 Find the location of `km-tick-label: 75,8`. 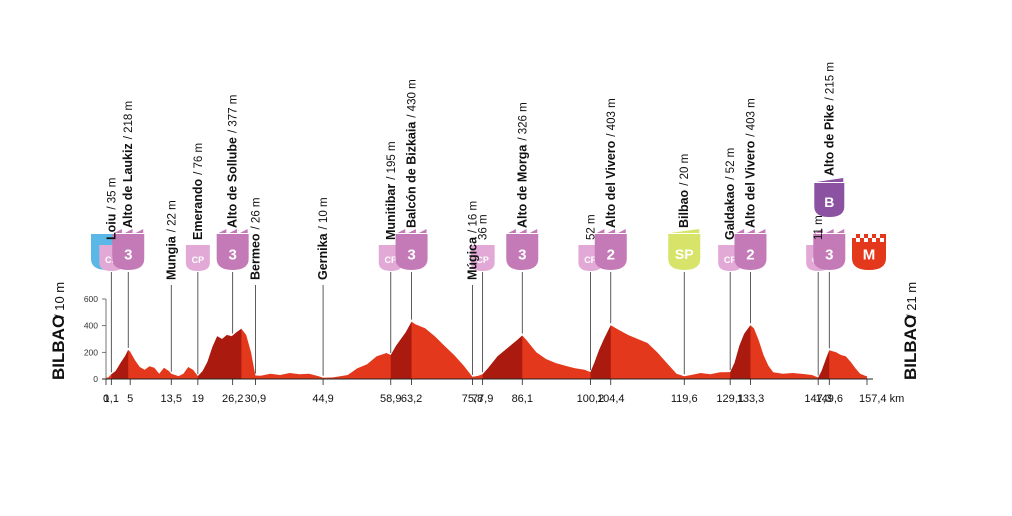

km-tick-label: 75,8 is located at coordinates (472, 399).